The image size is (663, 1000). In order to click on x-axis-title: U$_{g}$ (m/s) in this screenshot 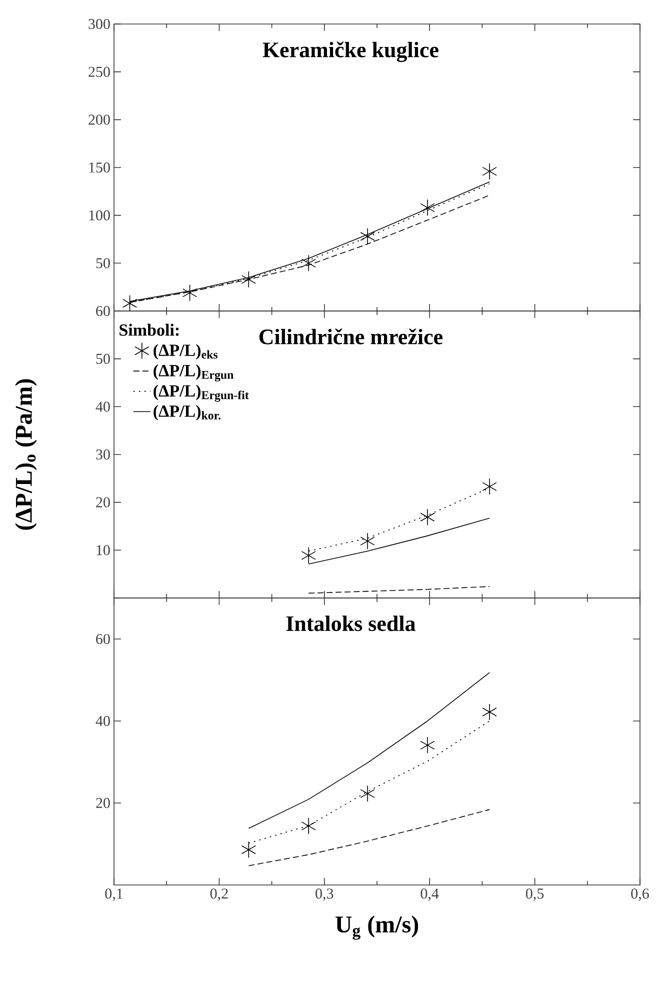, I will do `click(376, 928)`.